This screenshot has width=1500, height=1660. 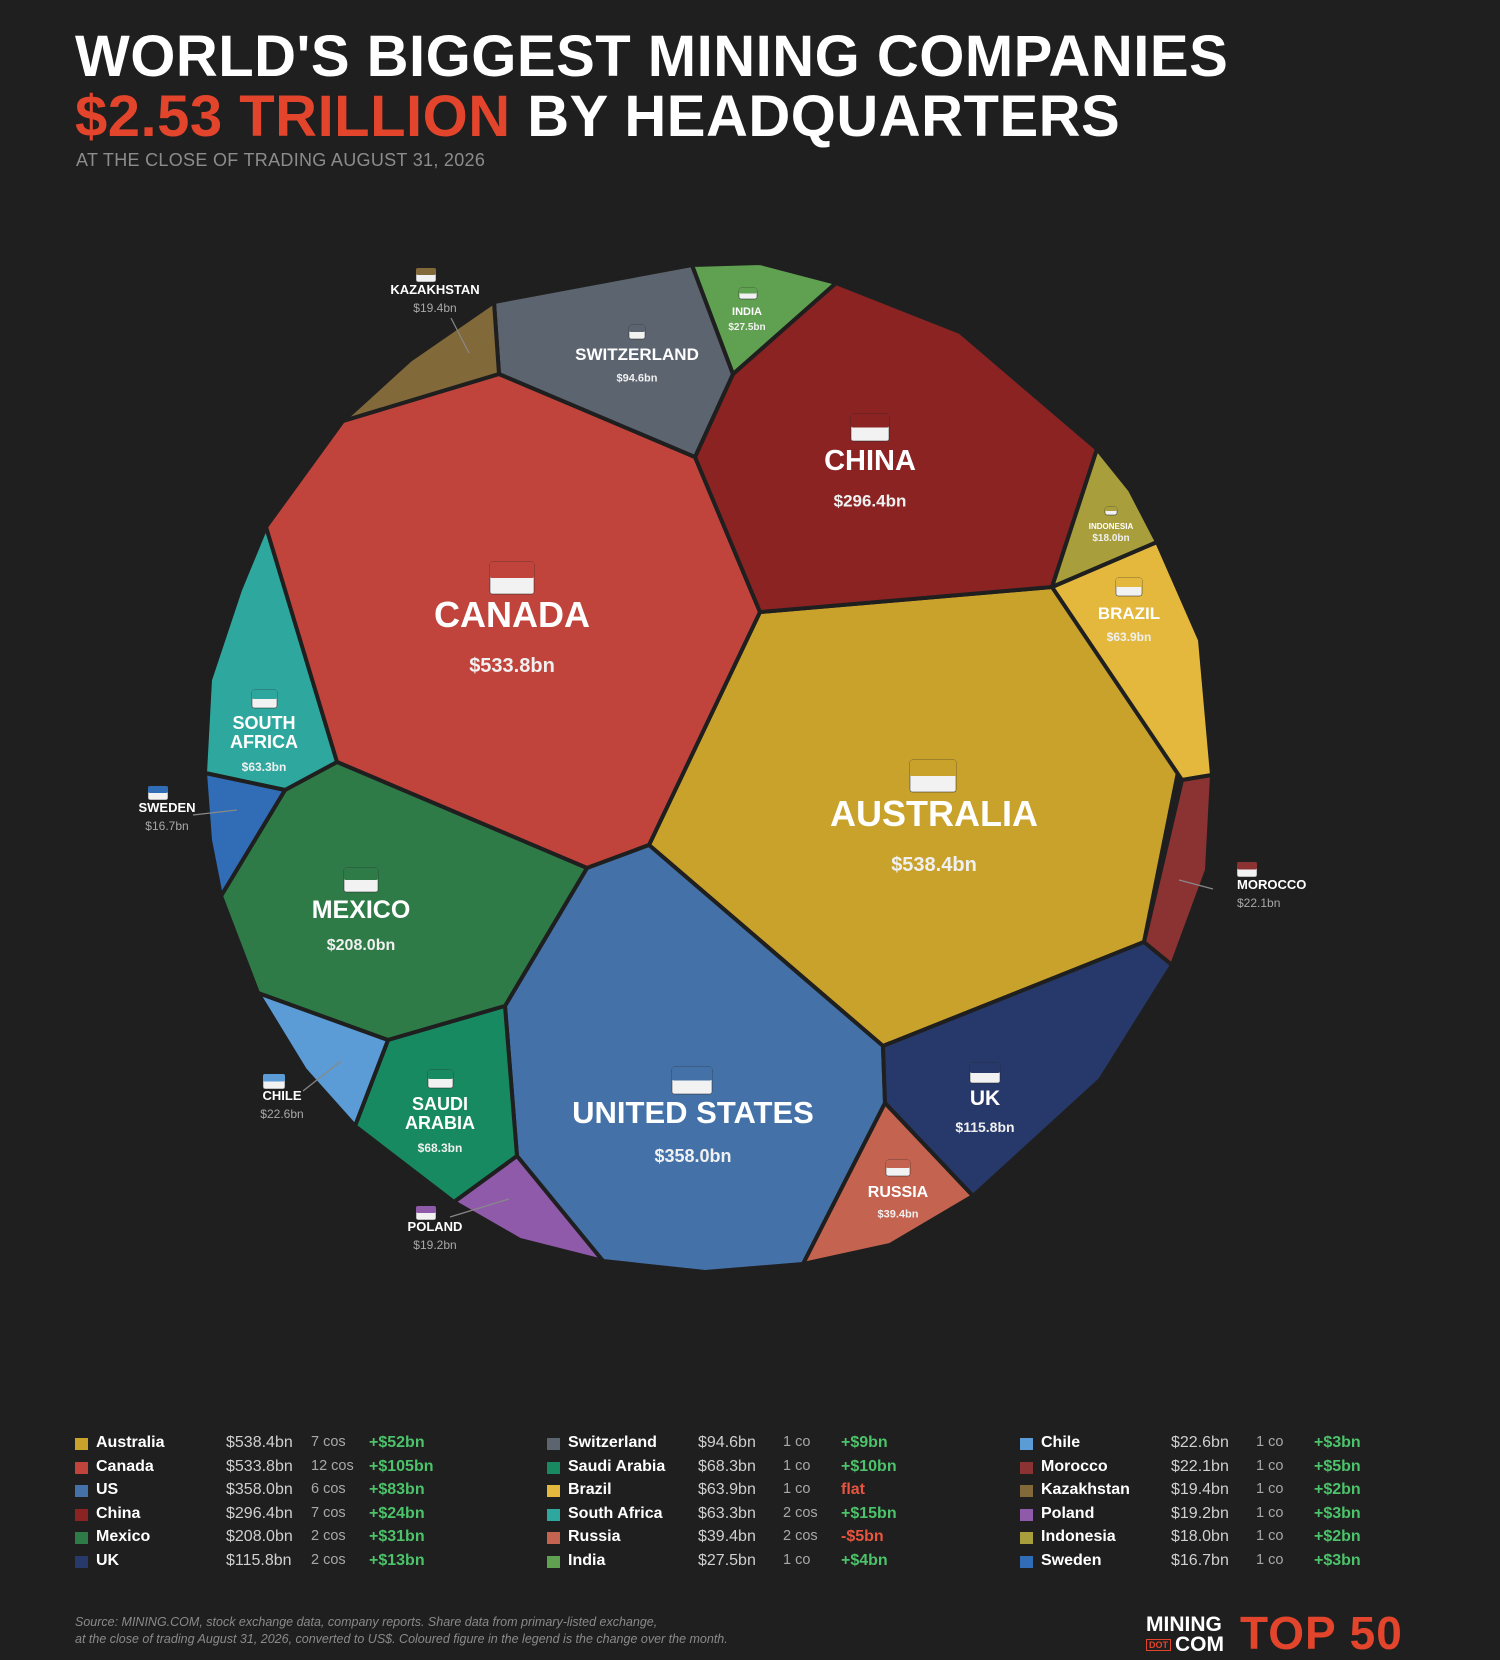 I want to click on morocco-label: MOROCCO, so click(x=1271, y=884).